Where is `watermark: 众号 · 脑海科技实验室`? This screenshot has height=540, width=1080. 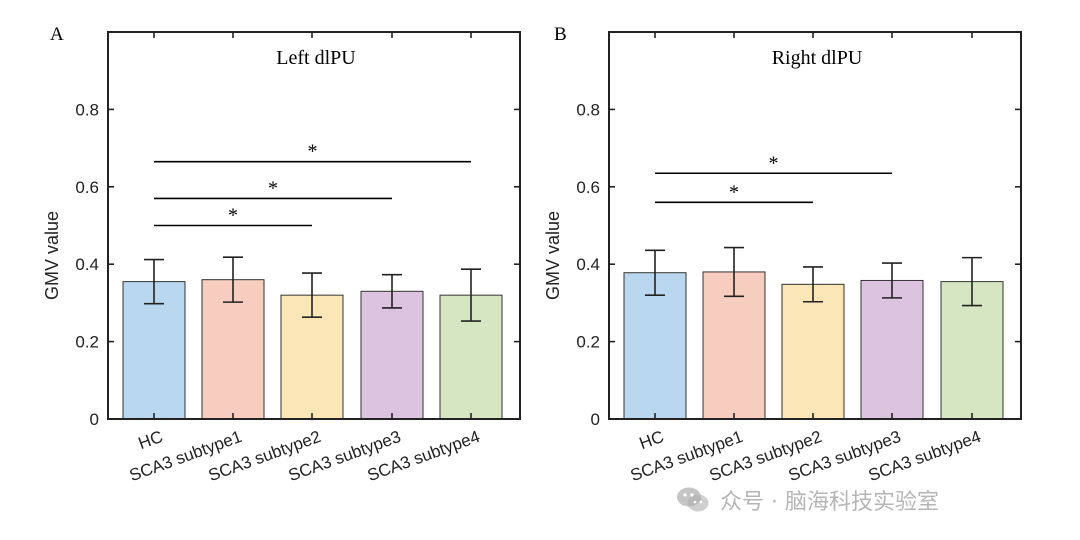 watermark: 众号 · 脑海科技实验室 is located at coordinates (807, 500).